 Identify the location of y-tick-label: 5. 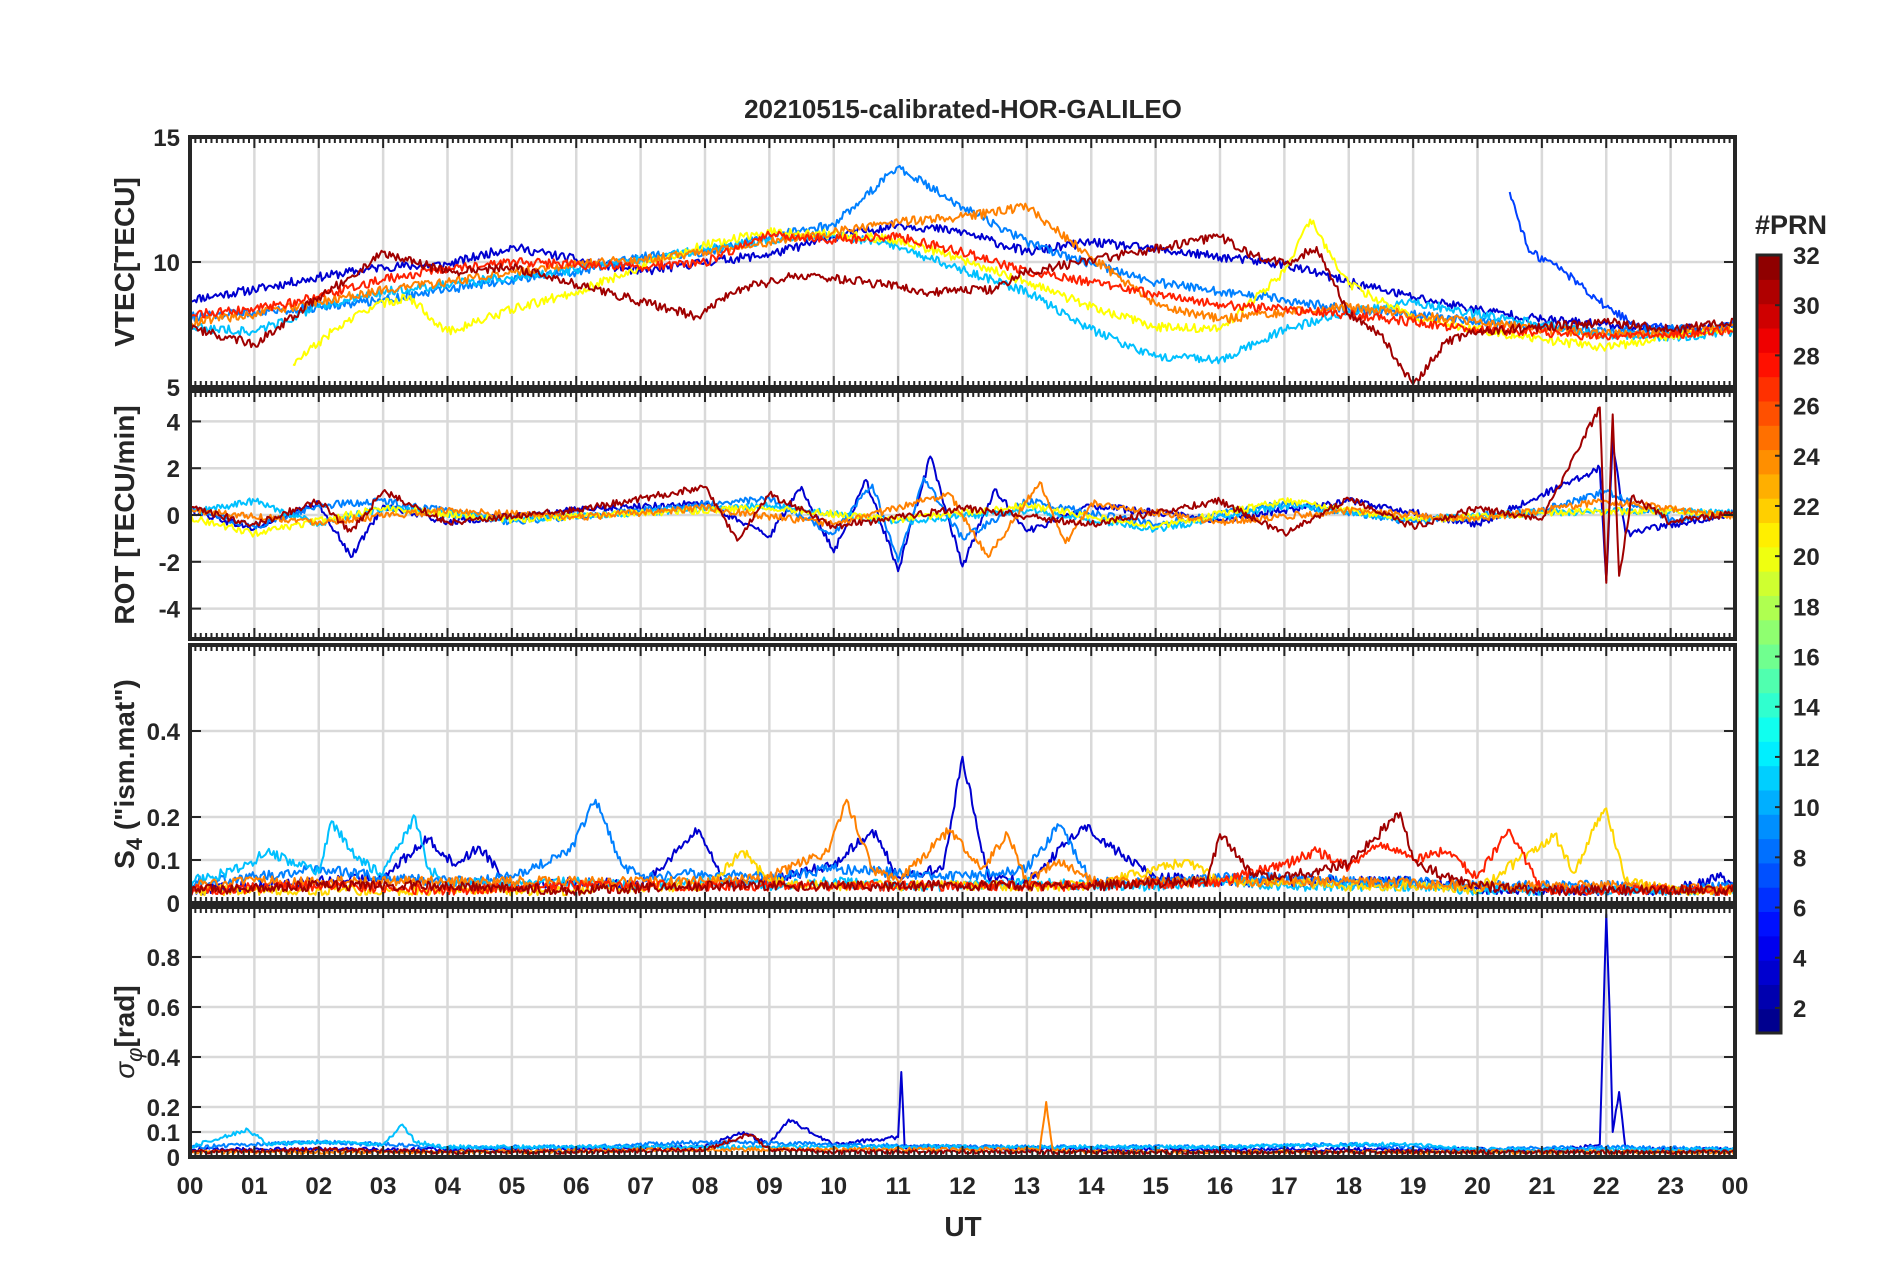
(173, 388).